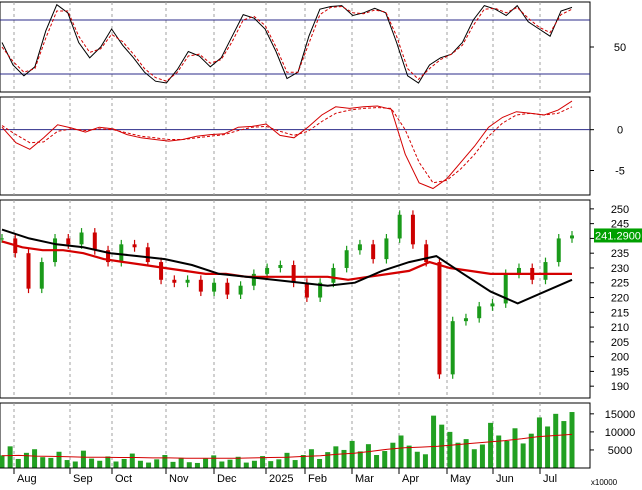 The width and height of the screenshot is (642, 490). Describe the element at coordinates (620, 48) in the screenshot. I see `stochastic-tick-label: 50` at that location.